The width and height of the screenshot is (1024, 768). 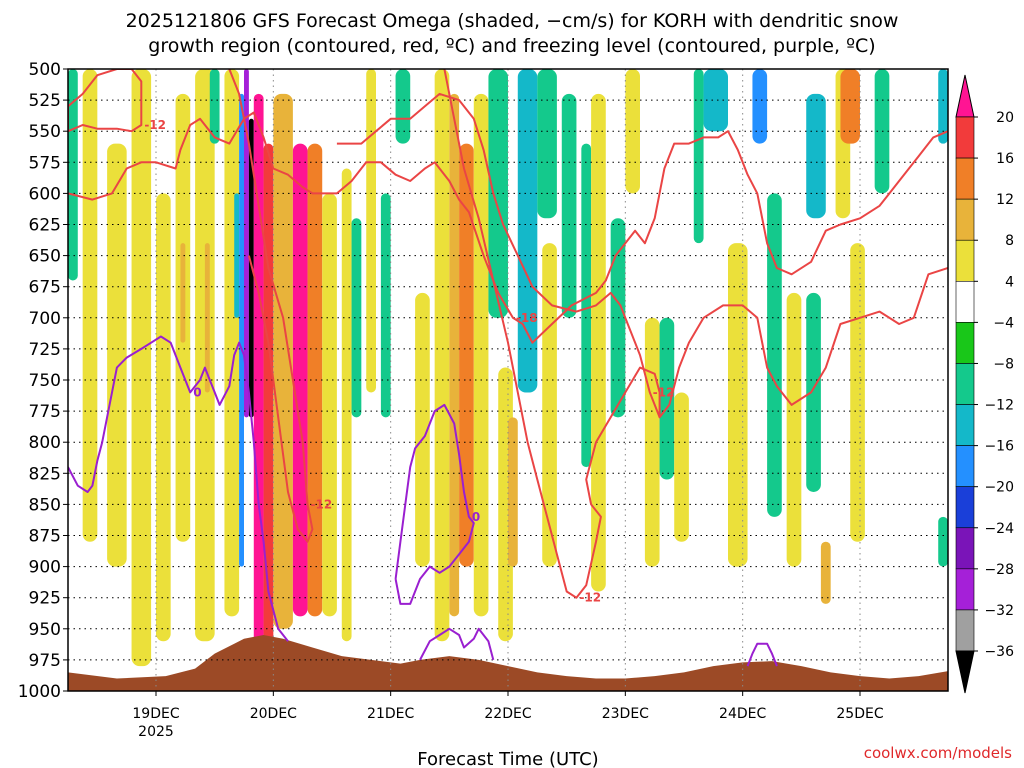 What do you see at coordinates (45, 132) in the screenshot?
I see `y-tick-label-550: 550` at bounding box center [45, 132].